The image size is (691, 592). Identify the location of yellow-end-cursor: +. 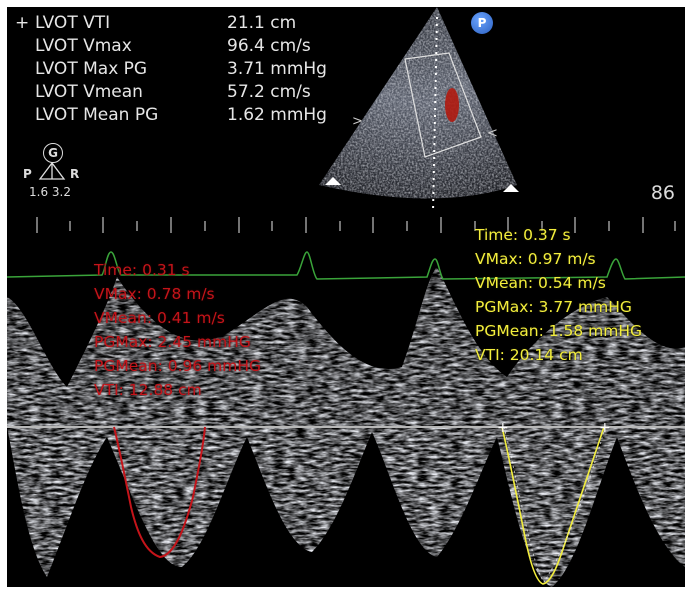
(605, 428).